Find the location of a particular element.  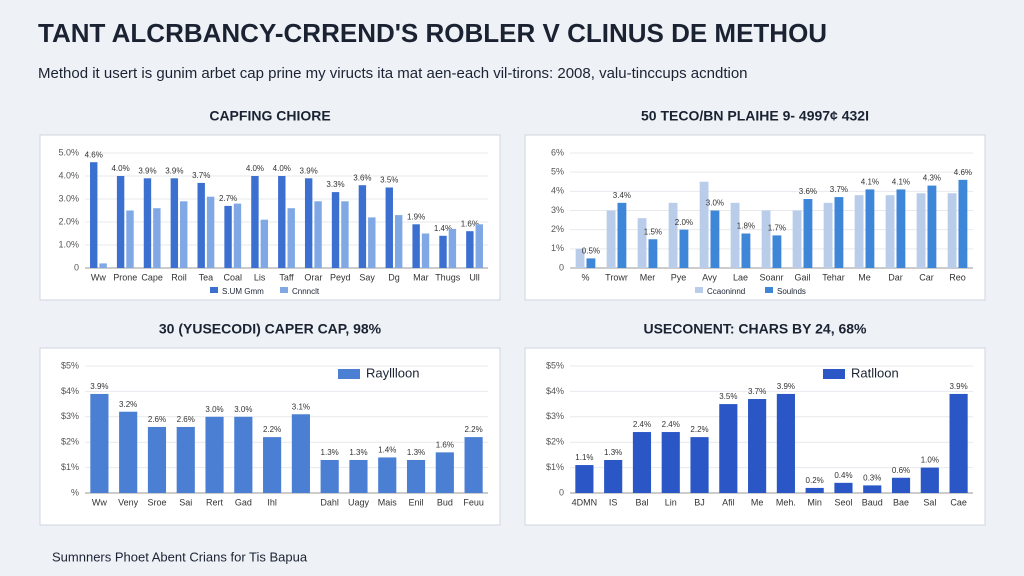

x-tick-label: Mer is located at coordinates (648, 277).